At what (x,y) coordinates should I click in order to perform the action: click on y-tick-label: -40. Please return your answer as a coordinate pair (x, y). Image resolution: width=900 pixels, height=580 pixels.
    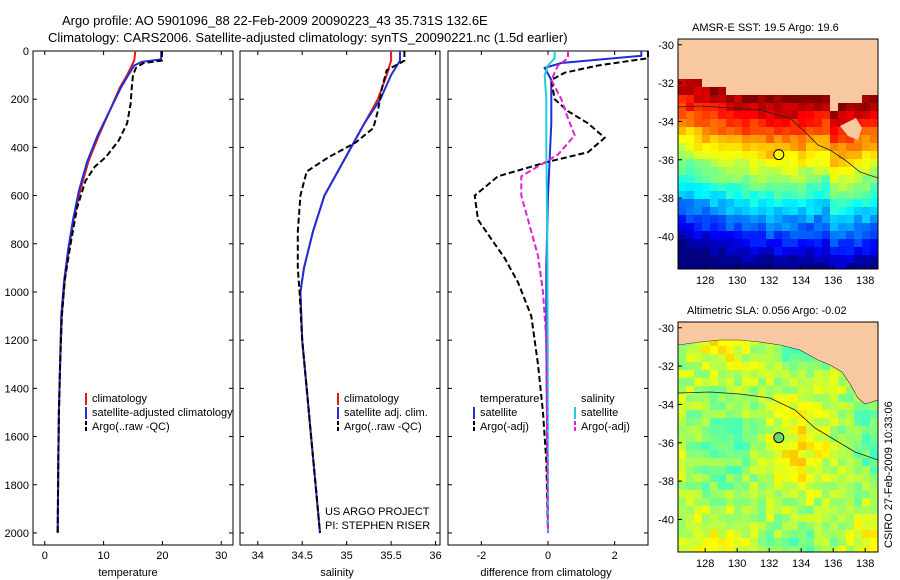
    Looking at the image, I should click on (666, 237).